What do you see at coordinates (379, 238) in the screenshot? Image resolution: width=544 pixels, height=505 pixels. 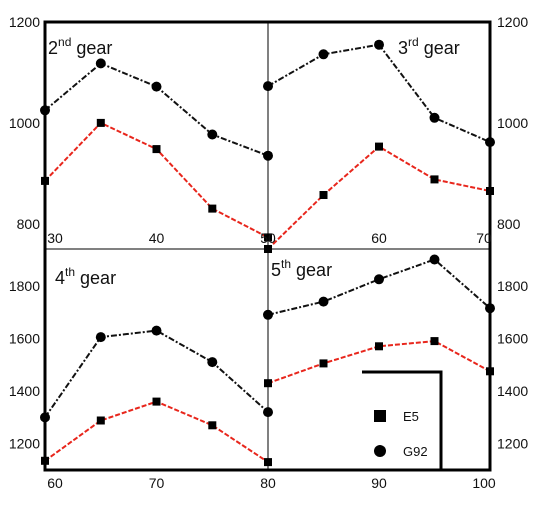 I see `panel-2-x-tick-label: 60` at bounding box center [379, 238].